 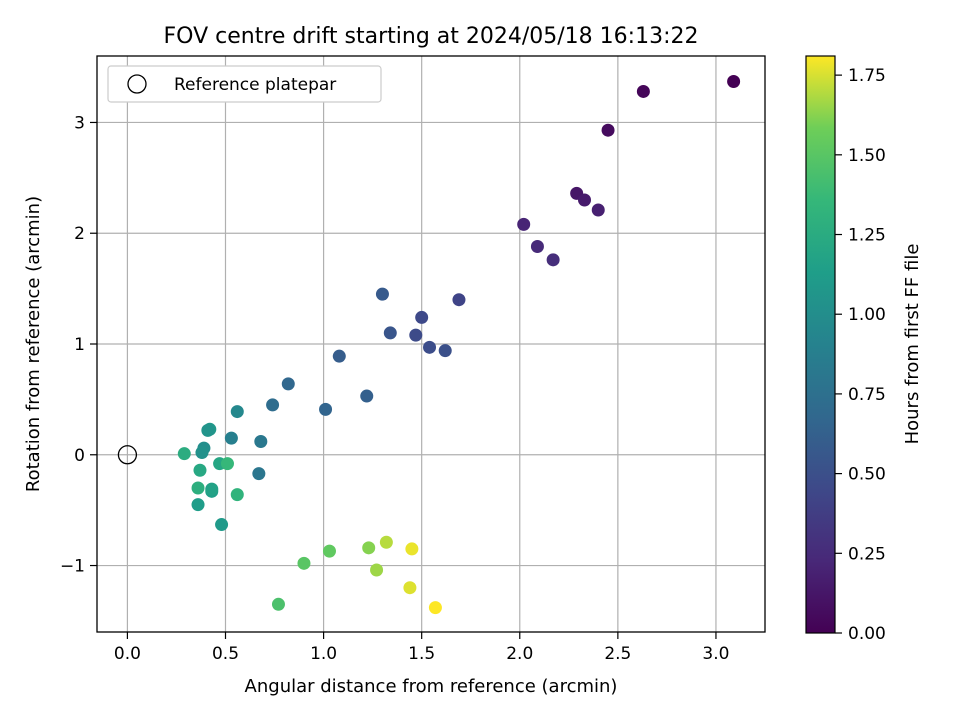 What do you see at coordinates (715, 654) in the screenshot?
I see `x-tick-label: 3.0` at bounding box center [715, 654].